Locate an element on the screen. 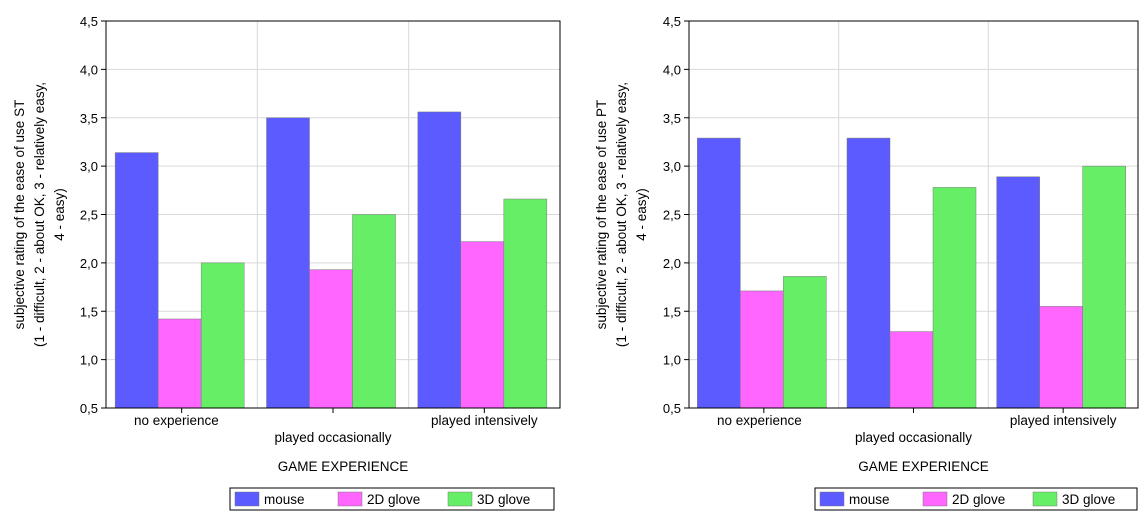  legend-box is located at coordinates (392, 499).